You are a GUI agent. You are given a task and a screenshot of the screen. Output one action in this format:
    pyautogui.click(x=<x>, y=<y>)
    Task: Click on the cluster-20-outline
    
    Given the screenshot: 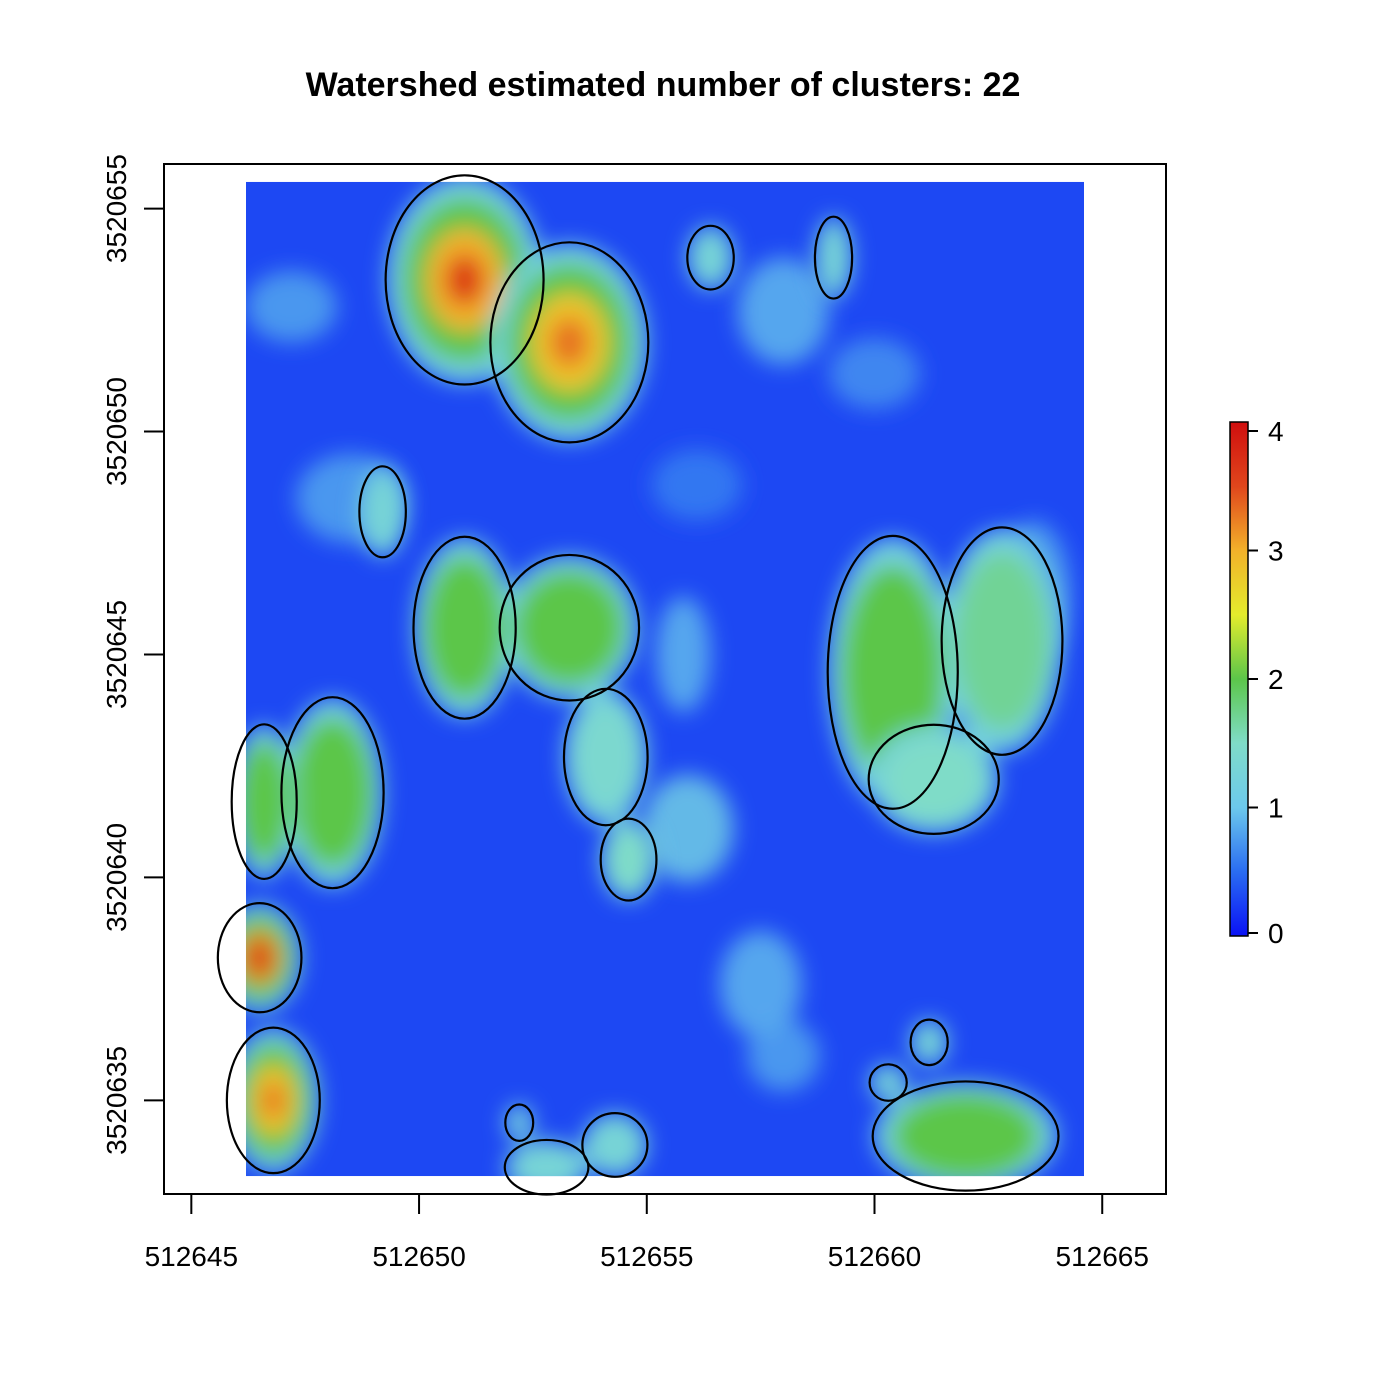 What is the action you would take?
    pyautogui.click(x=929, y=1042)
    